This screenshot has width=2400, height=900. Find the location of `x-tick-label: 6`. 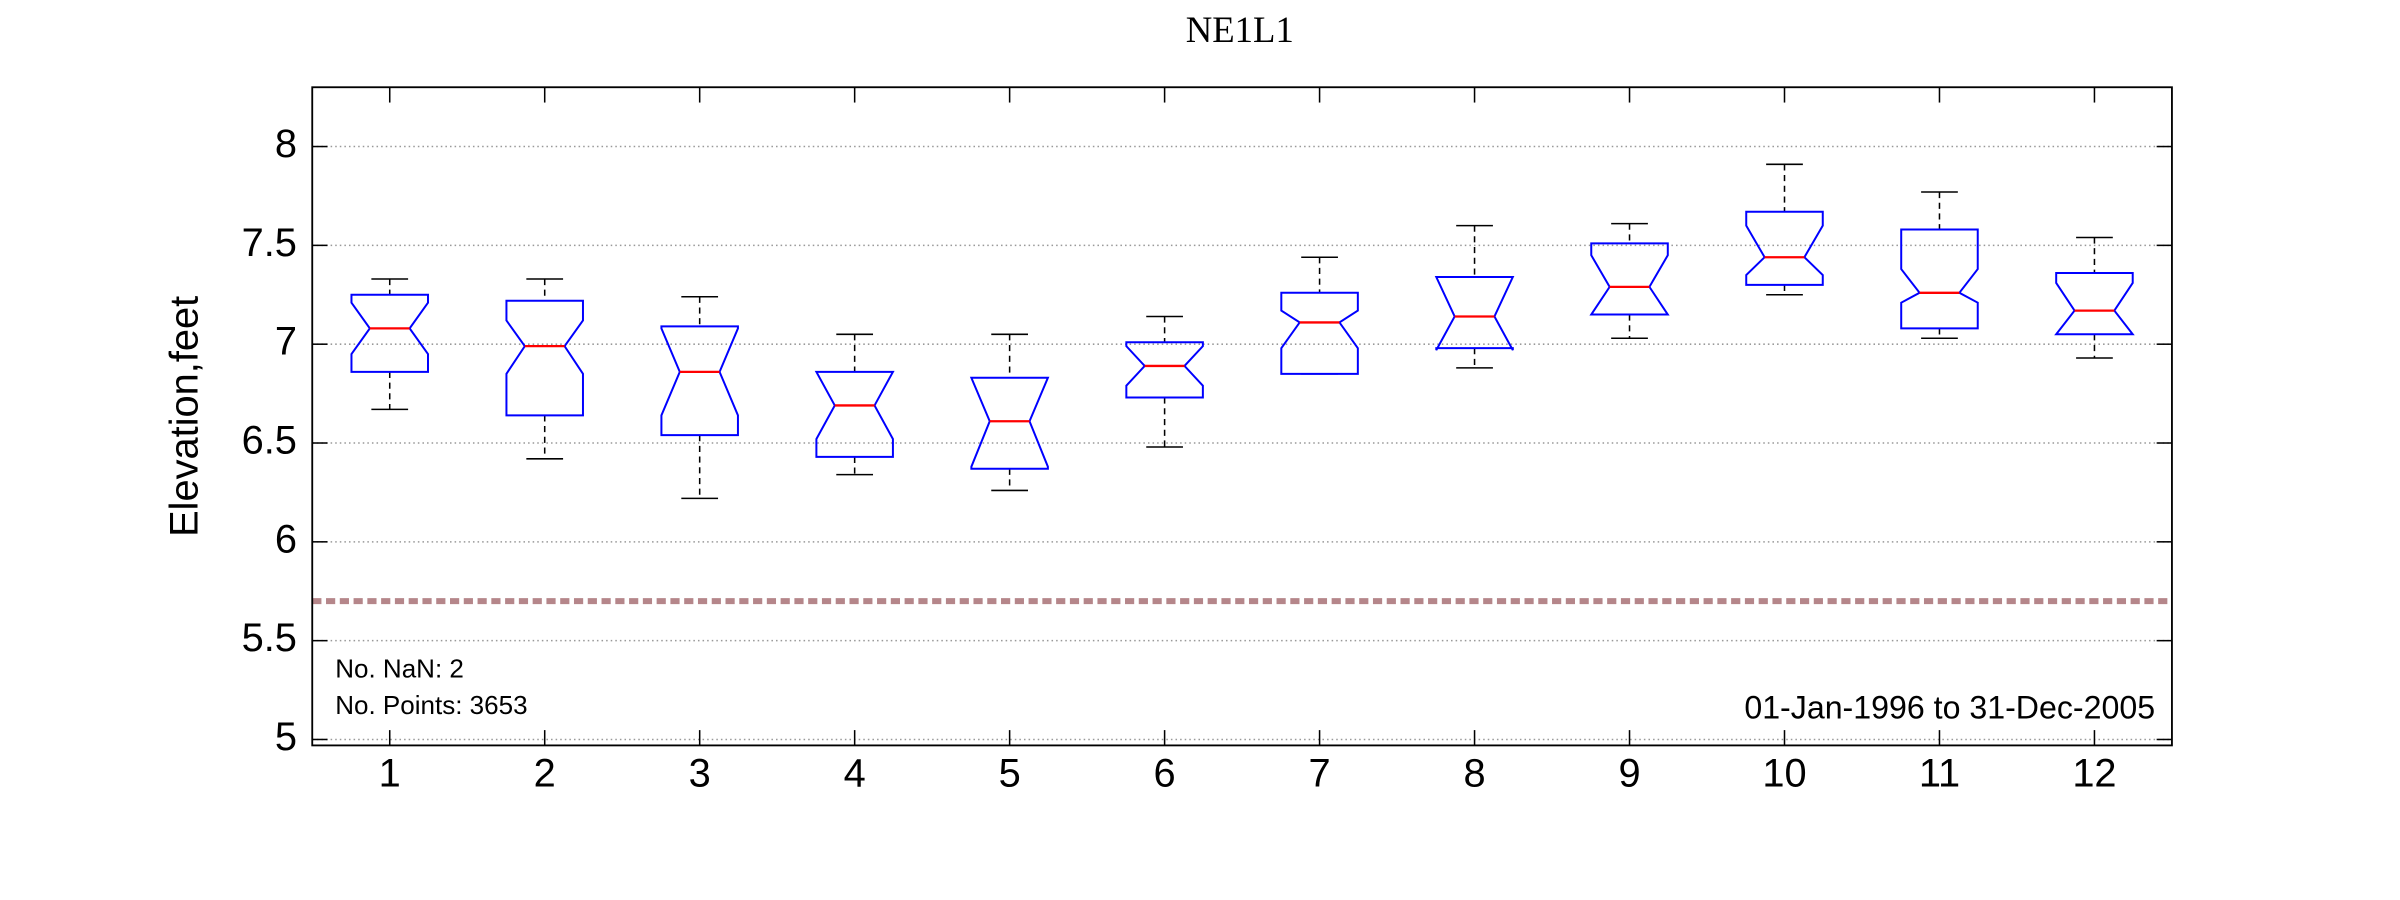

x-tick-label: 6 is located at coordinates (1165, 774).